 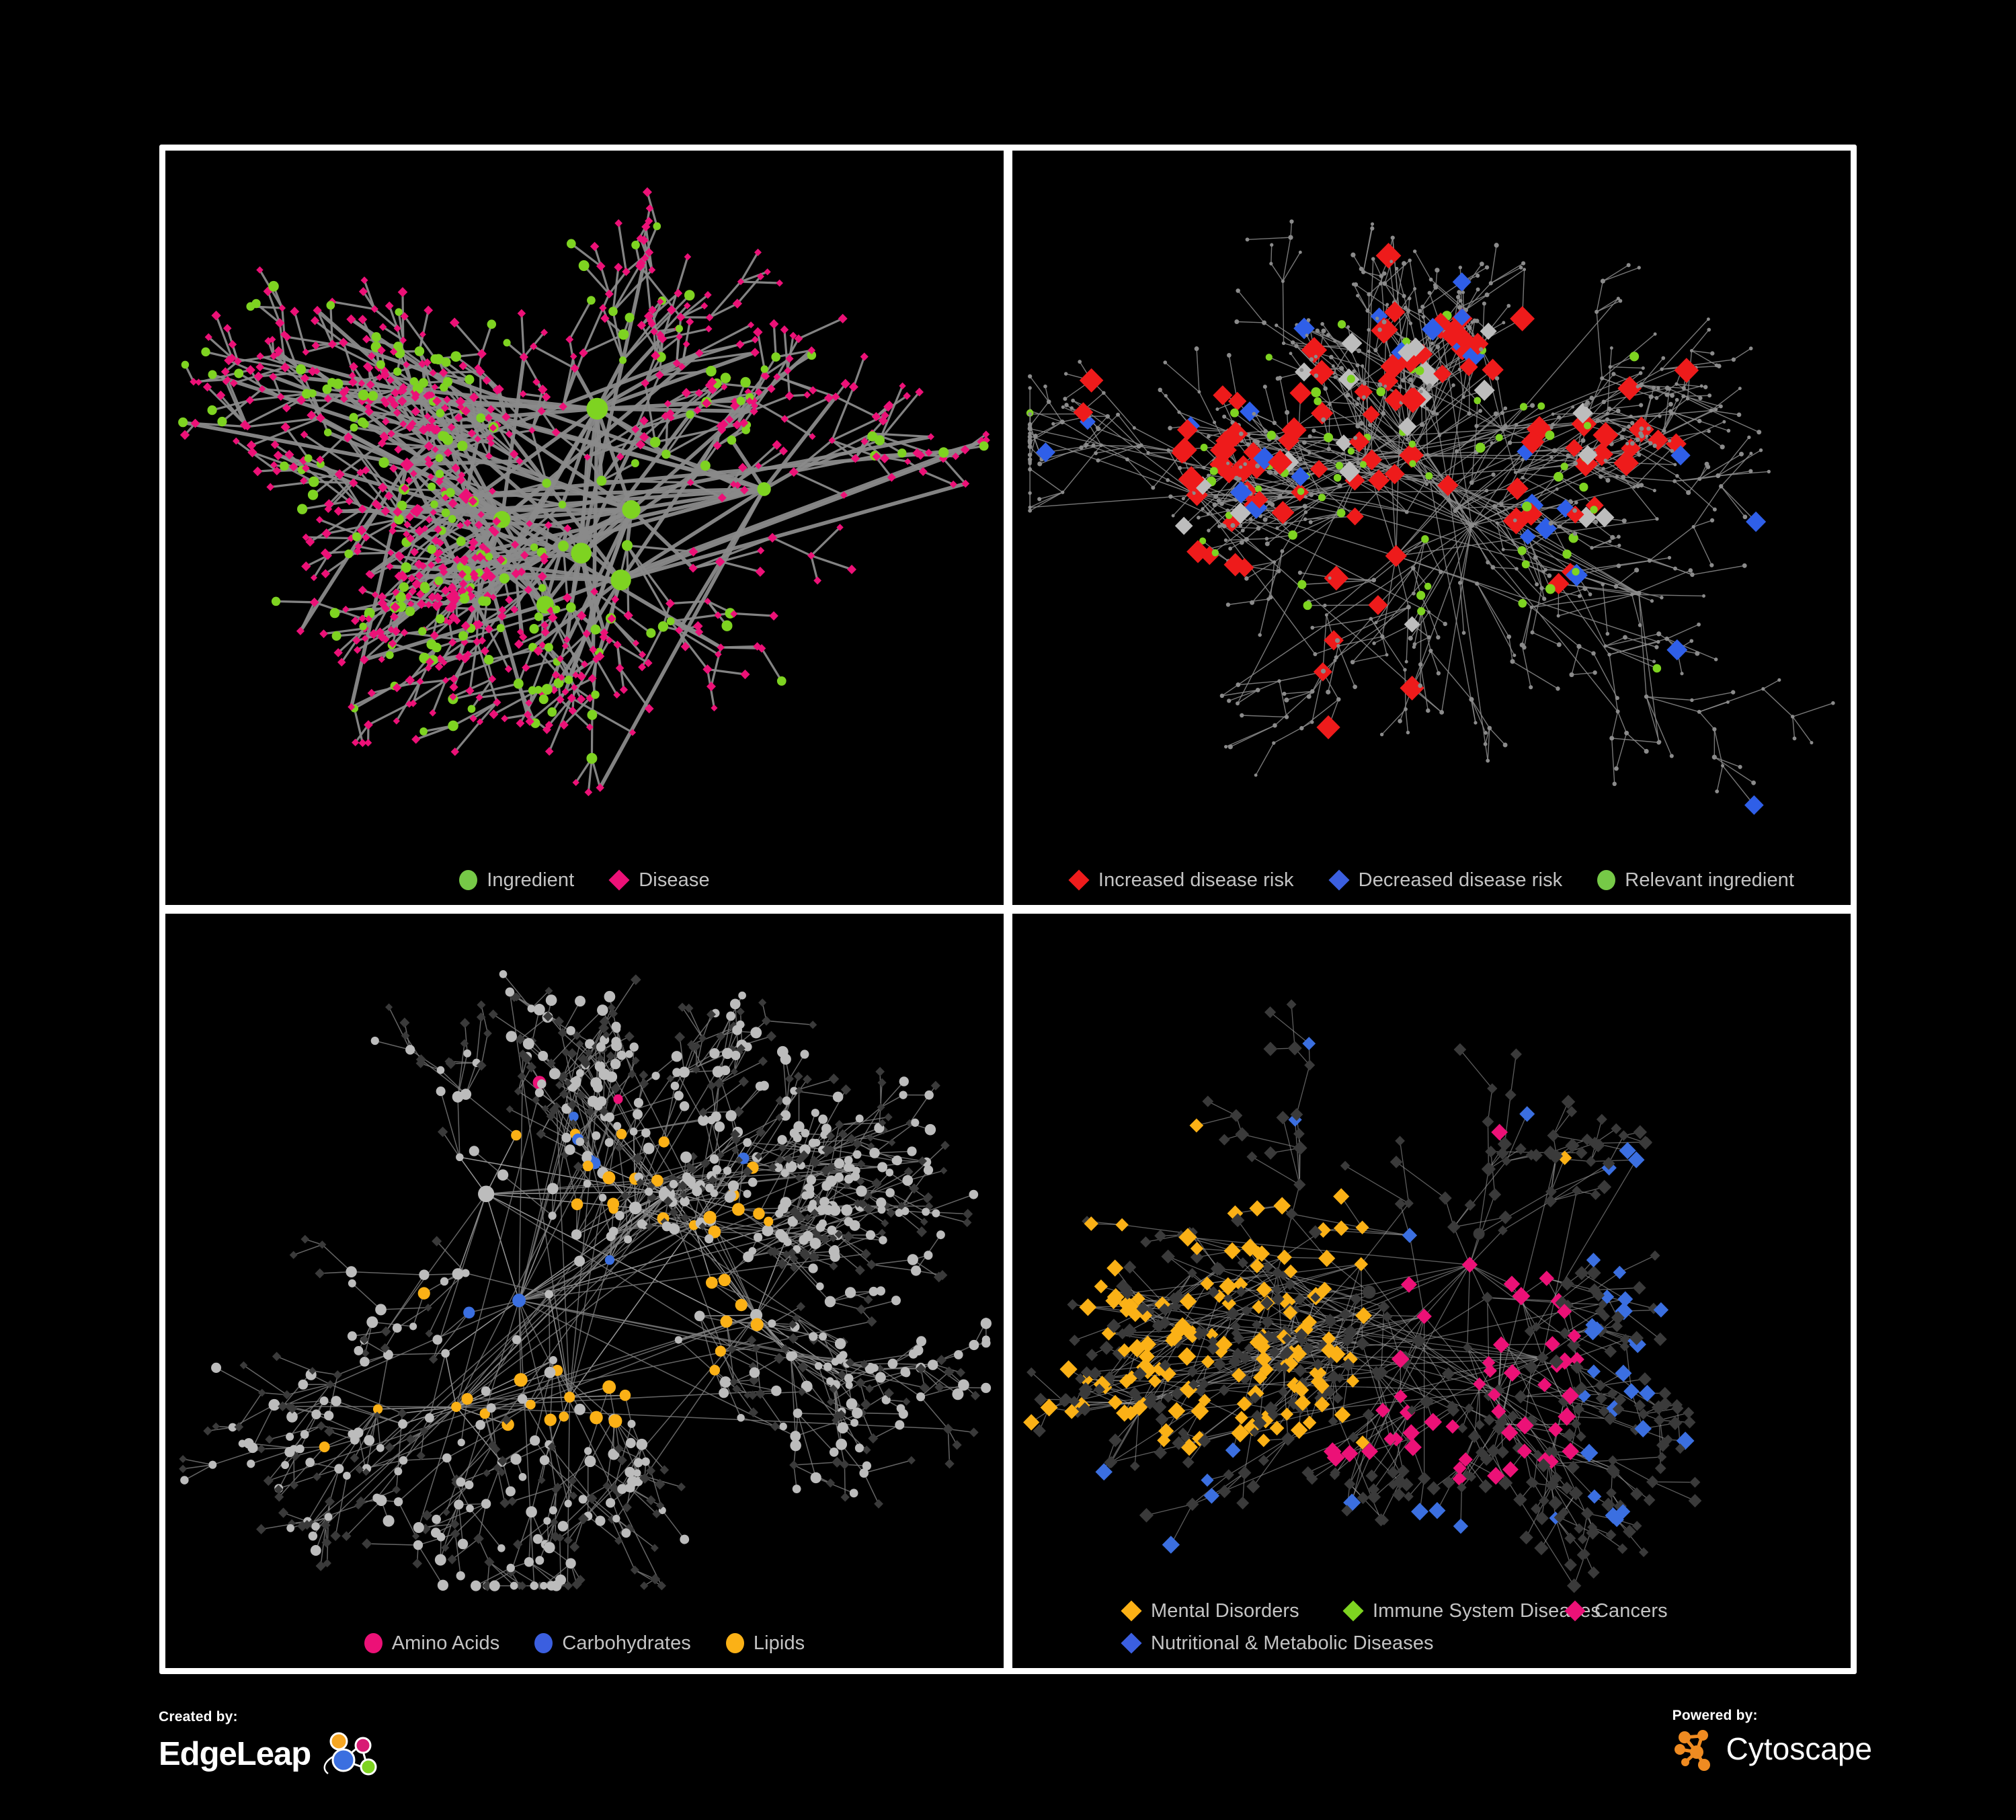 I want to click on network-node-cancer, so click(x=1335, y=1457).